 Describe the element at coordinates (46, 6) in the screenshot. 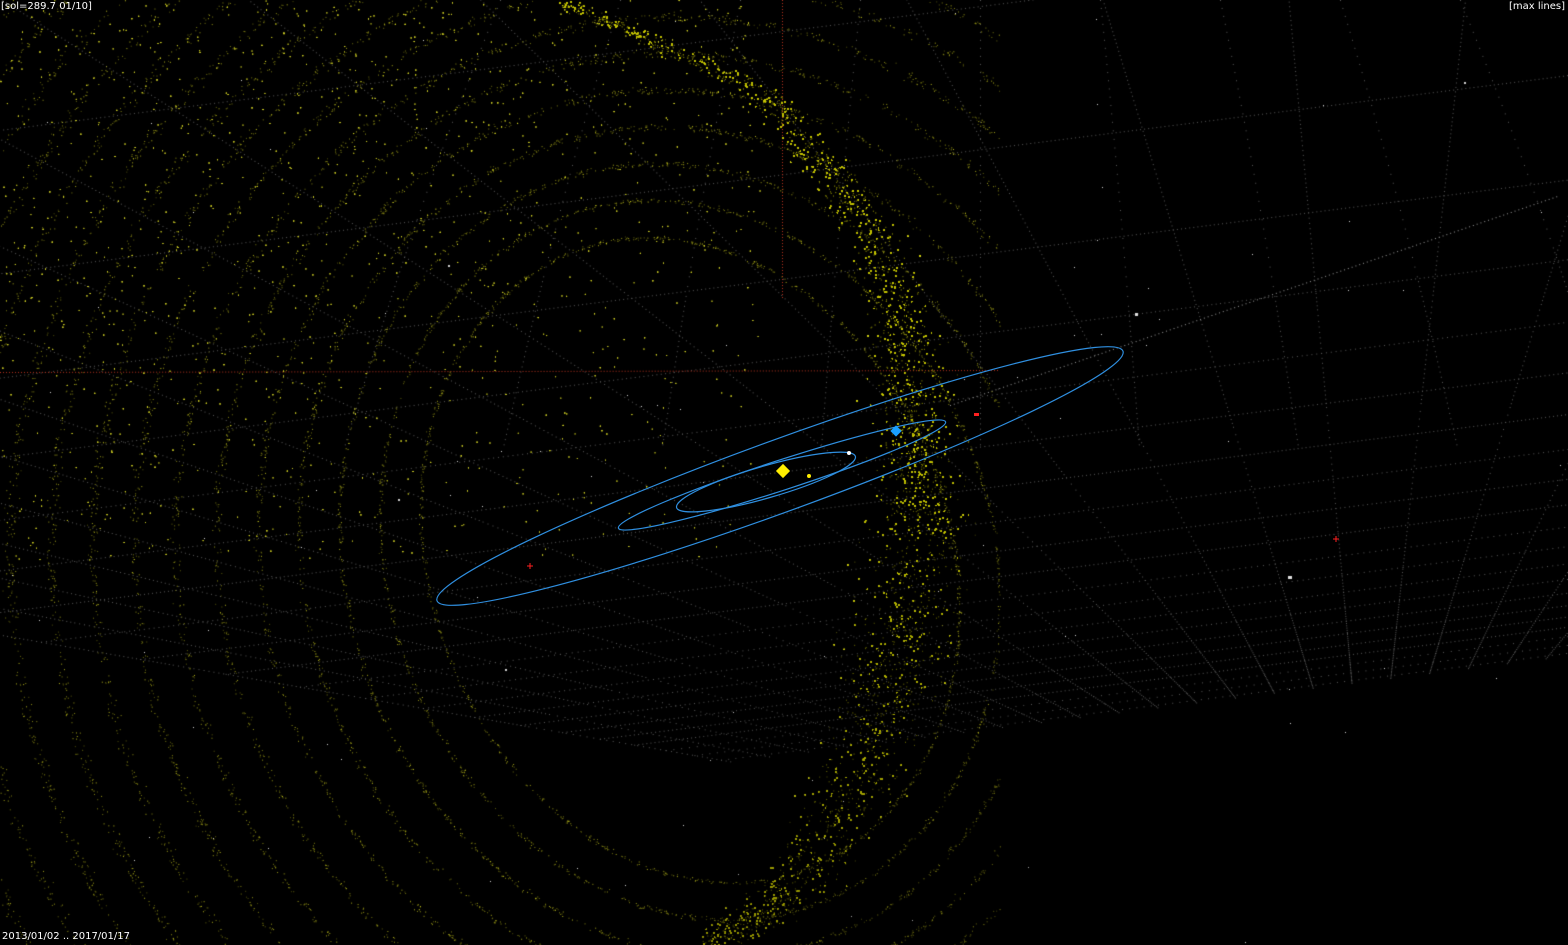

I see `status-readout: [sol=289.7 01/10]` at that location.